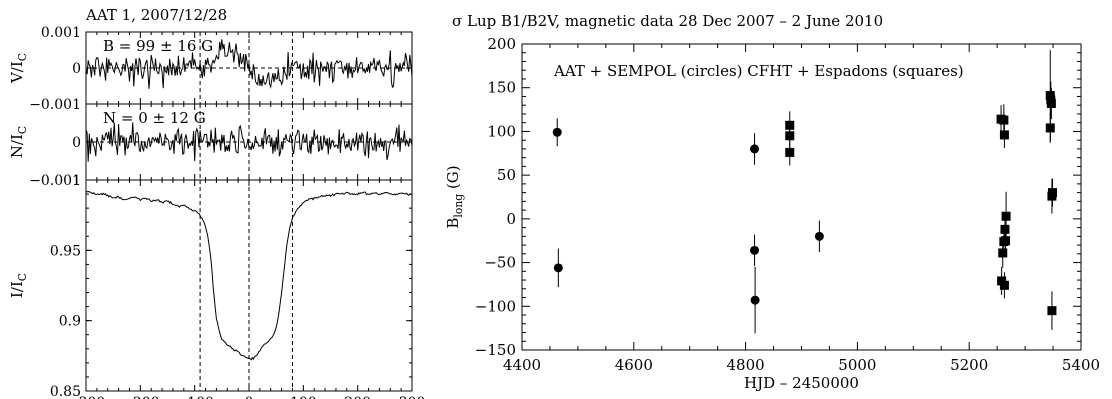 Image resolution: width=1112 pixels, height=399 pixels. What do you see at coordinates (969, 365) in the screenshot?
I see `x-tick-label-scatter: 5200` at bounding box center [969, 365].